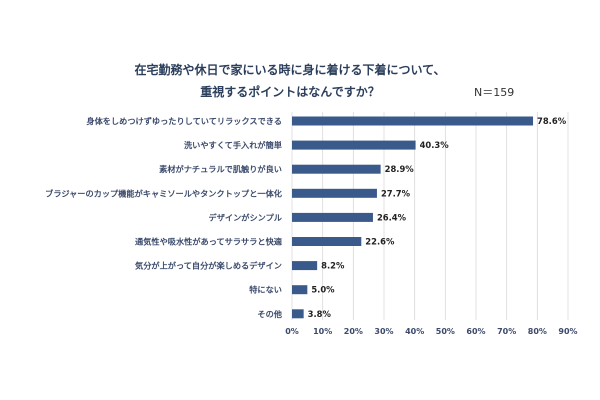 The width and height of the screenshot is (600, 400). Describe the element at coordinates (494, 92) in the screenshot. I see `sample-size-label: N＝159` at that location.